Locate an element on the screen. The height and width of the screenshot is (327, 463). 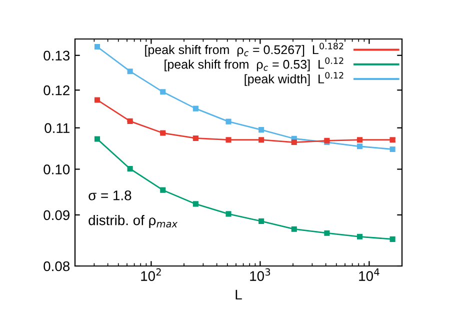
y-tick-label: 0.11 is located at coordinates (57, 128).